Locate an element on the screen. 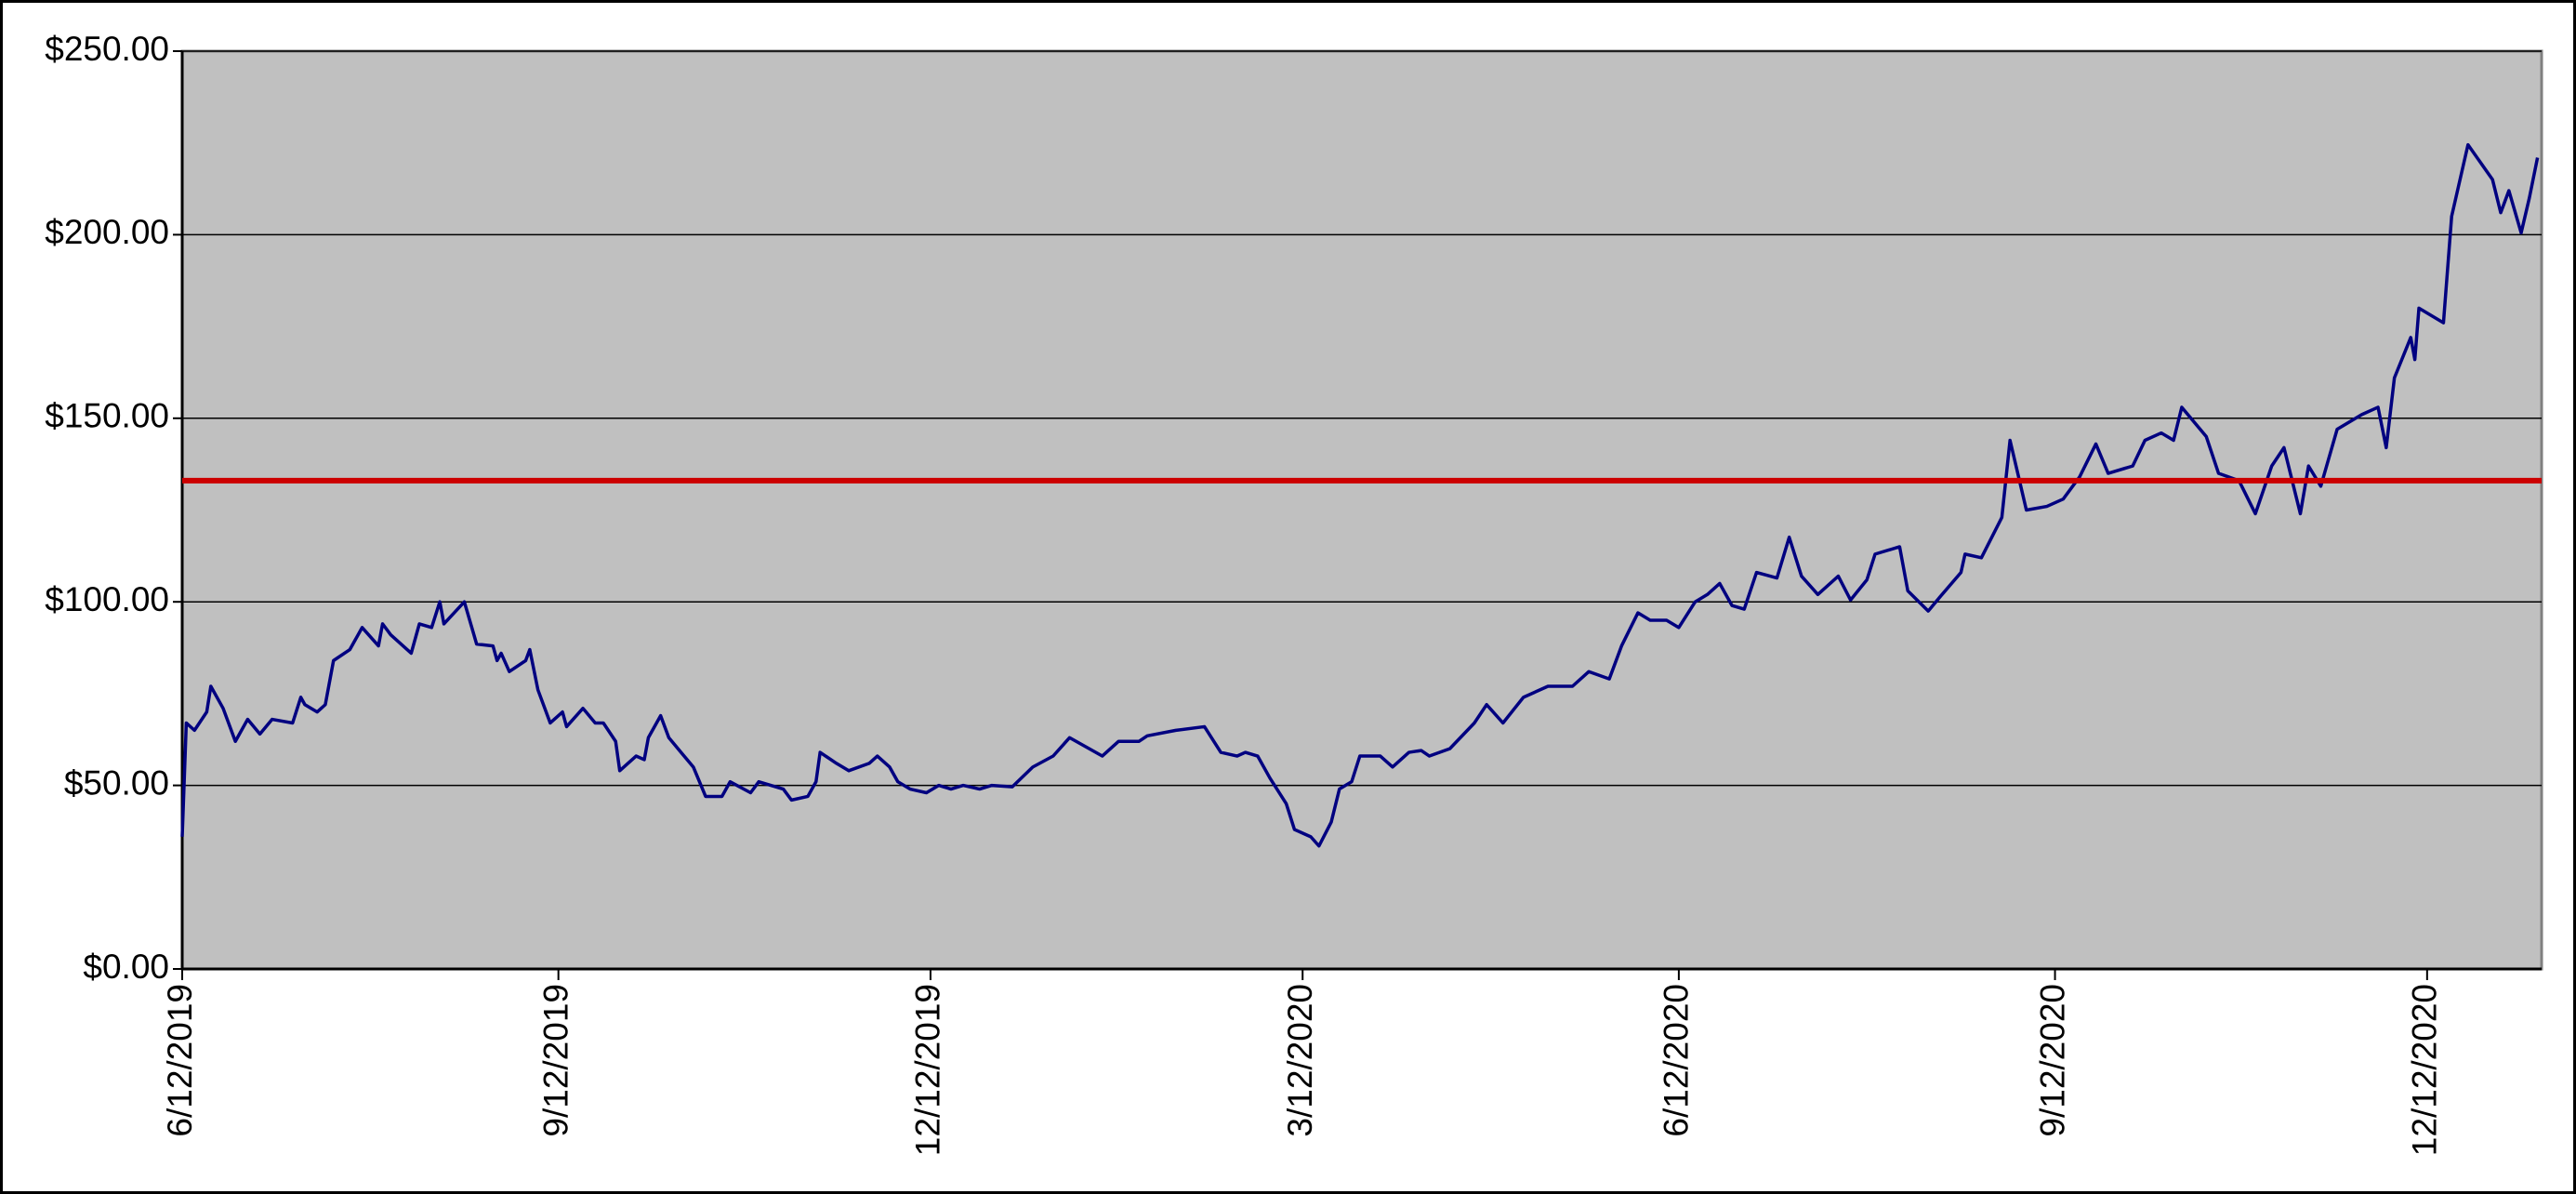 This screenshot has height=1194, width=2576. y-tick-label: $250.00 is located at coordinates (107, 49).